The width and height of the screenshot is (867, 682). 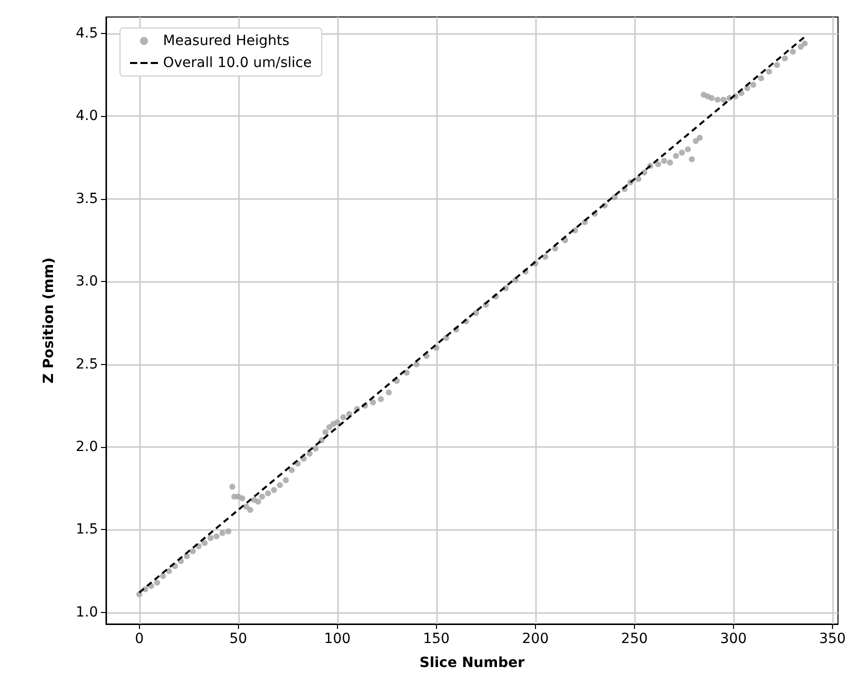 What do you see at coordinates (226, 41) in the screenshot?
I see `legend-label: Measured Heights` at bounding box center [226, 41].